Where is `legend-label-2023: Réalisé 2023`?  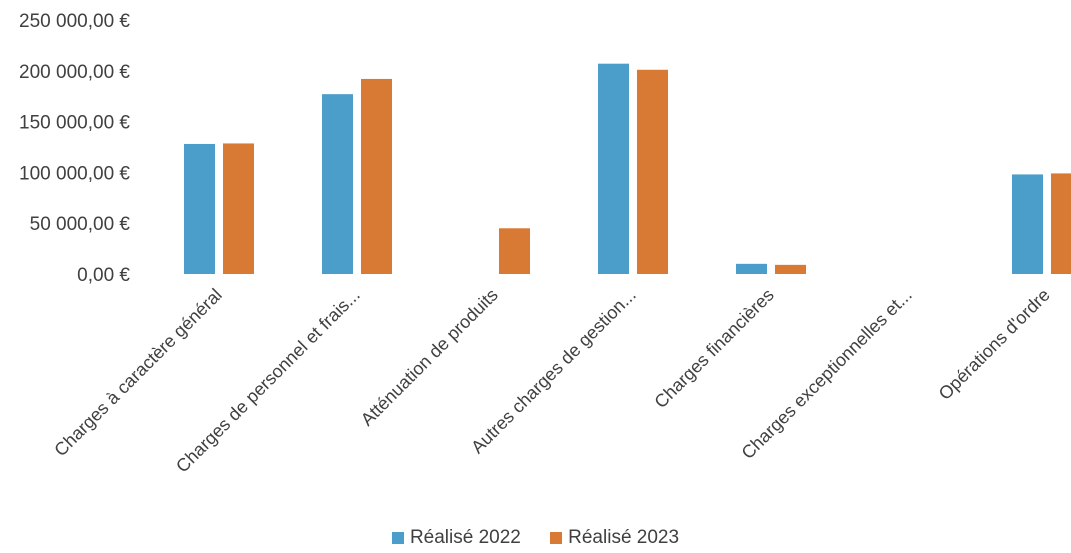
legend-label-2023: Réalisé 2023 is located at coordinates (624, 537).